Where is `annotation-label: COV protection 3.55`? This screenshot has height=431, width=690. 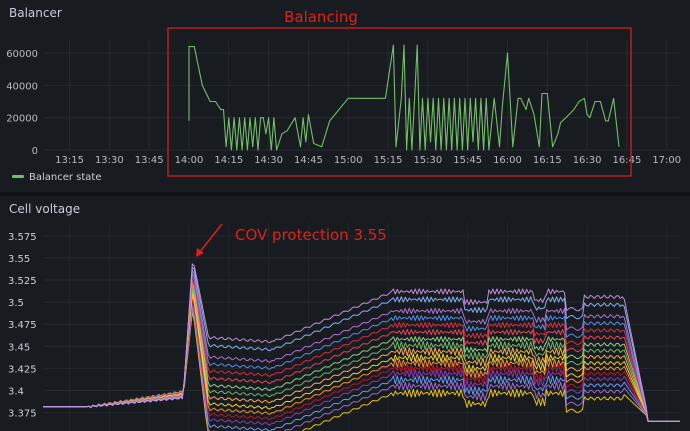
annotation-label: COV protection 3.55 is located at coordinates (311, 235).